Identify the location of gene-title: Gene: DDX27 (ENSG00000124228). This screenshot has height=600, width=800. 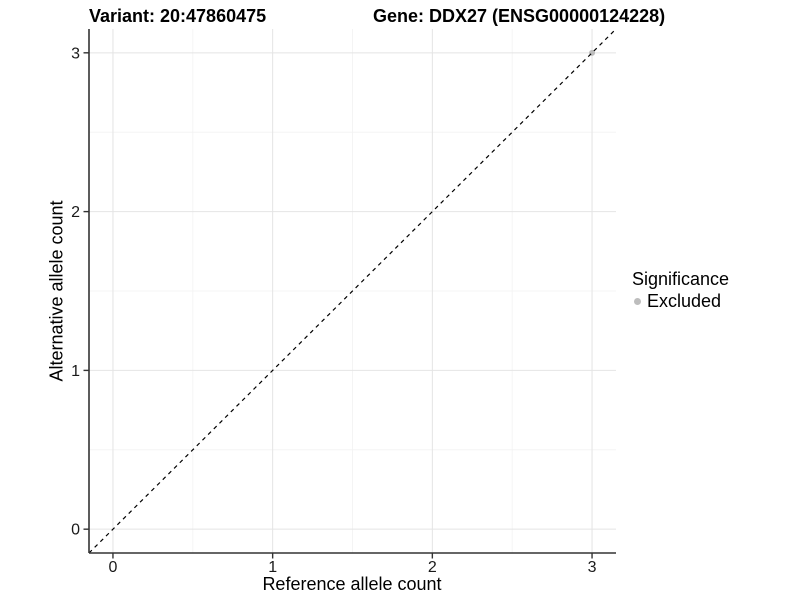
(519, 16).